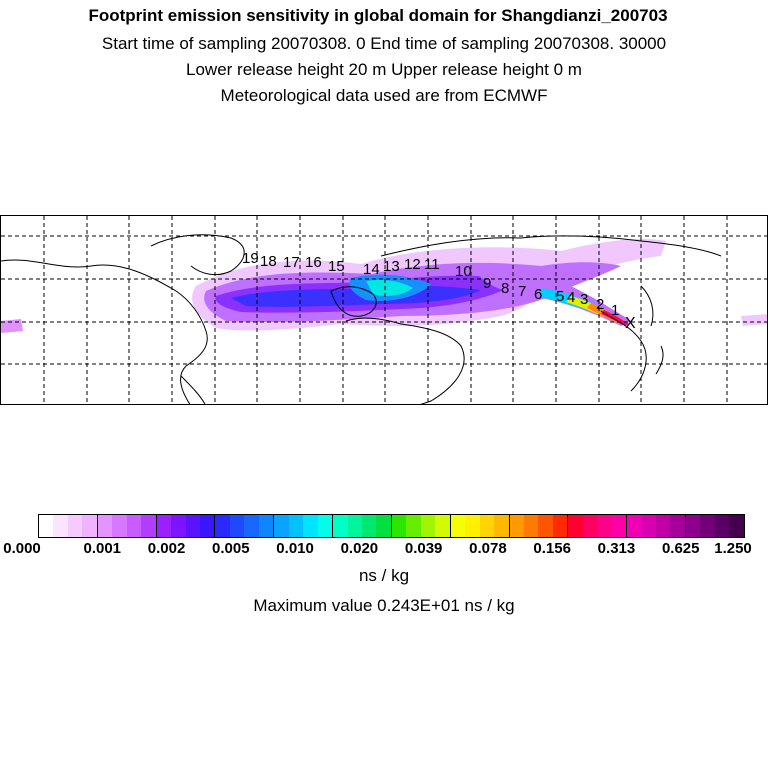 This screenshot has height=768, width=768. What do you see at coordinates (371, 269) in the screenshot?
I see `traj-label: 14` at bounding box center [371, 269].